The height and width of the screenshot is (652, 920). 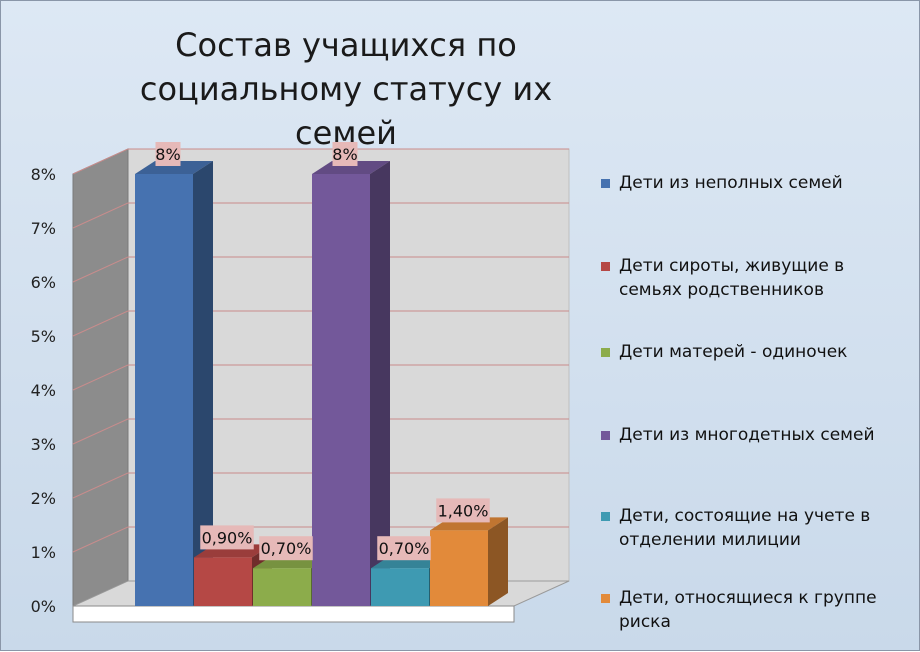 I want to click on y-tick-label: 2%, so click(x=43, y=498).